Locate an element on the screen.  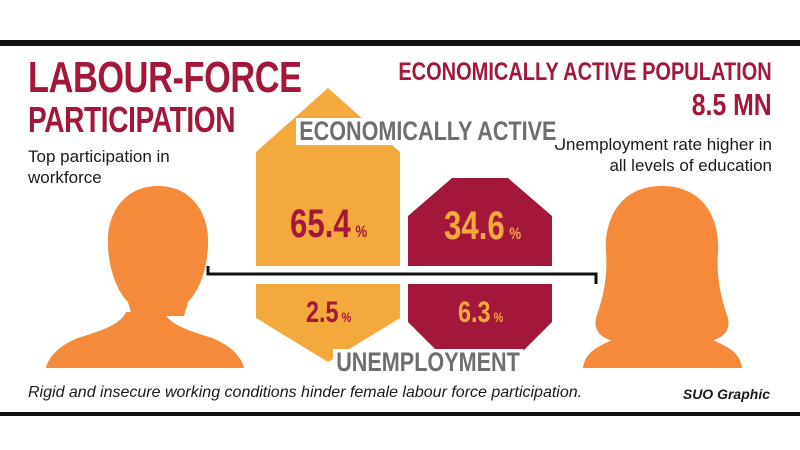
unemployment-female-unit: % is located at coordinates (498, 317).